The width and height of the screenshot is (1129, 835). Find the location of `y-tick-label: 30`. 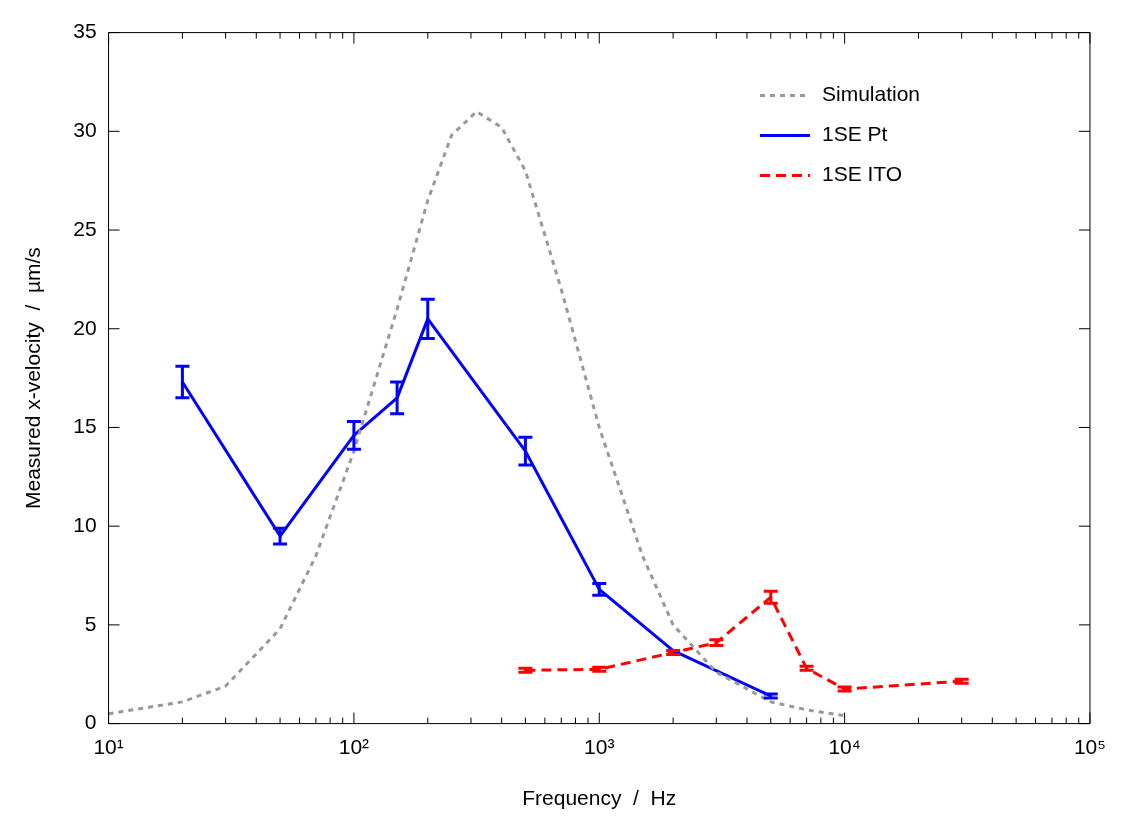

y-tick-label: 30 is located at coordinates (85, 130).